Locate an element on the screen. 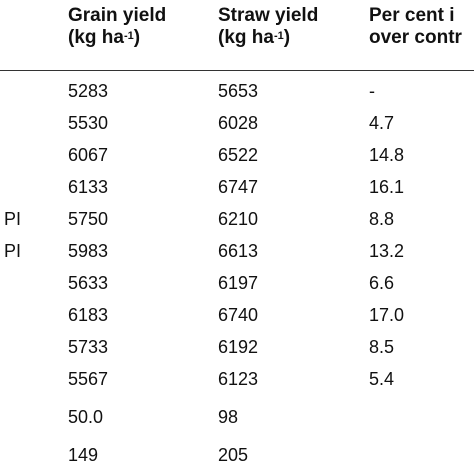  header-straw-yield: Straw yield (kg ha-1) is located at coordinates (268, 27).